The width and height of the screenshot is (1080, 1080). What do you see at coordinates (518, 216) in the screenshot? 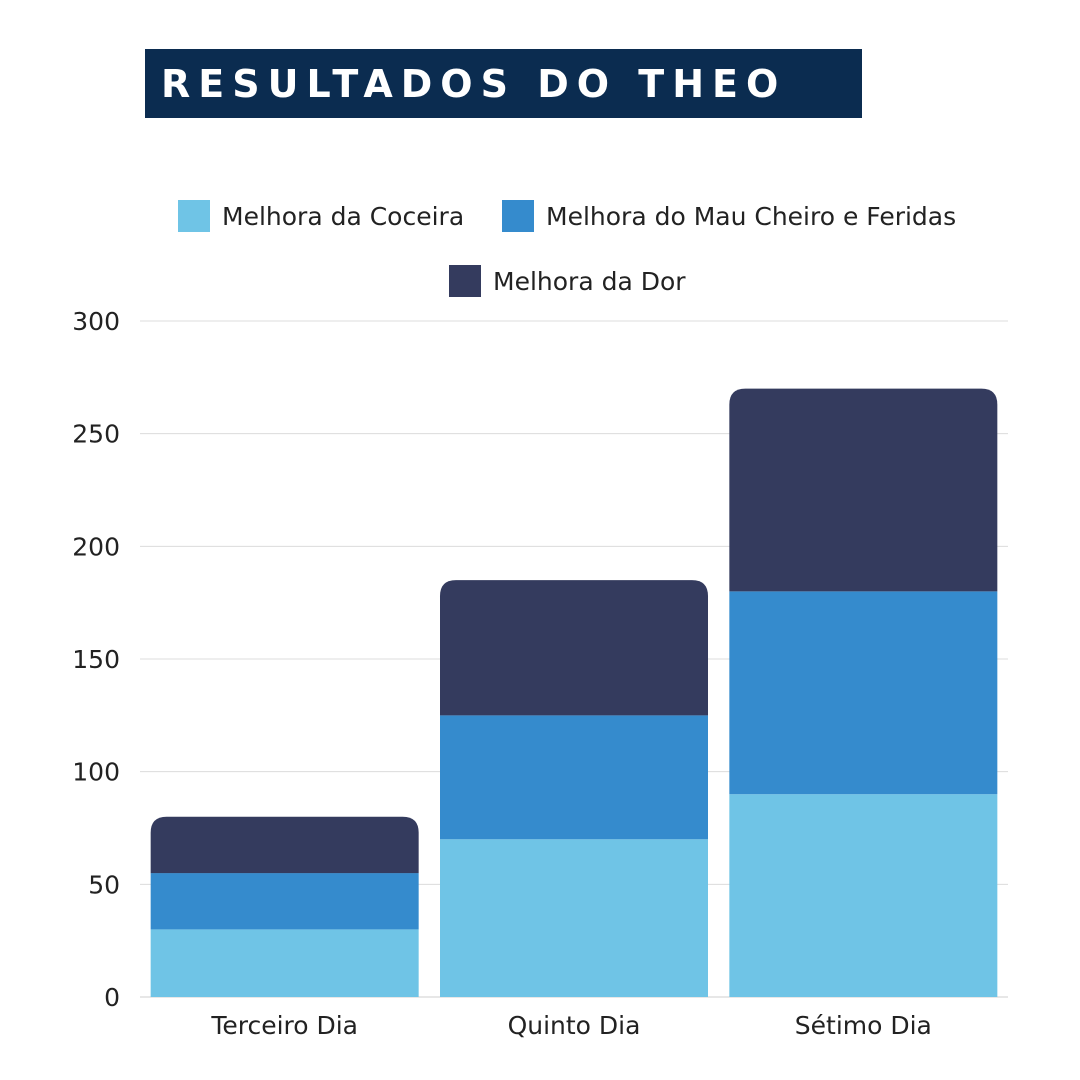
I see `legend-swatch-mau-cheiro` at bounding box center [518, 216].